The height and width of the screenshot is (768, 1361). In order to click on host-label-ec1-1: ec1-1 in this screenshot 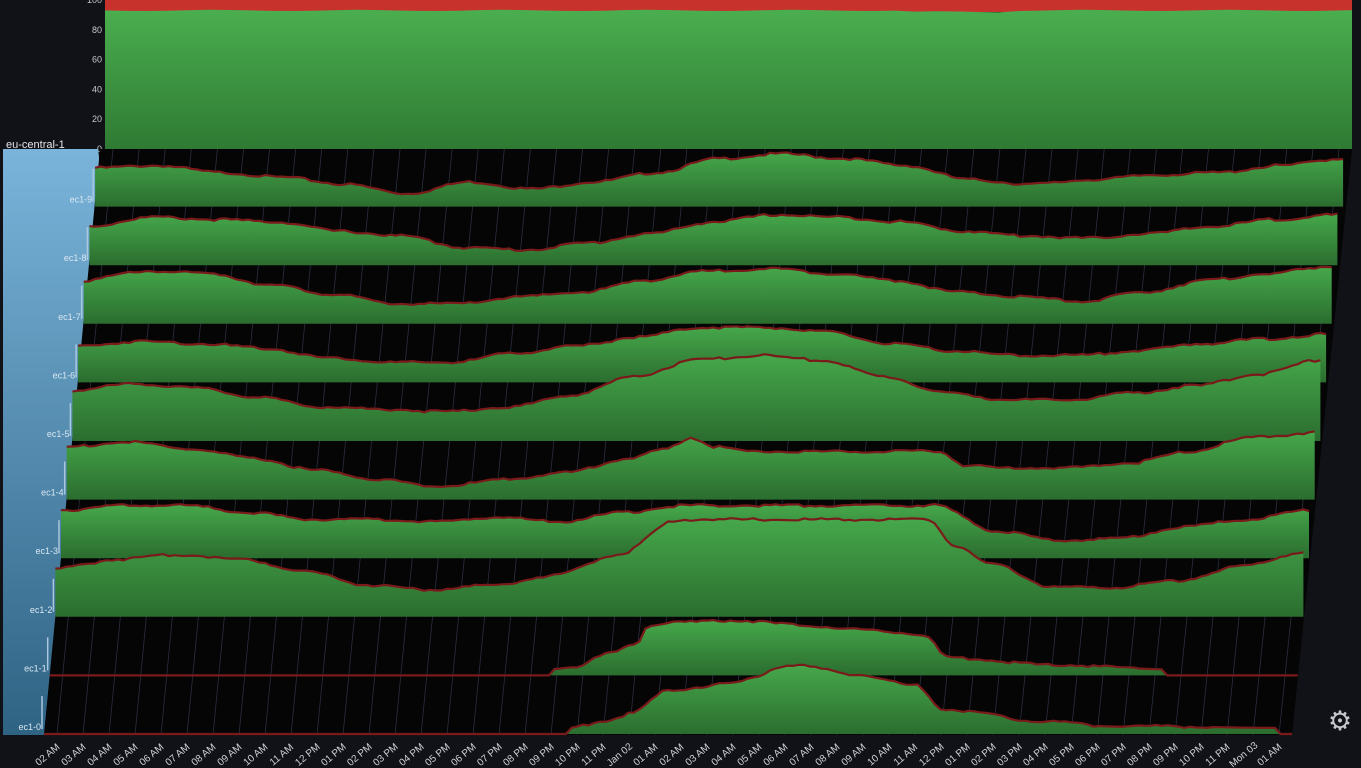, I will do `click(35, 668)`.